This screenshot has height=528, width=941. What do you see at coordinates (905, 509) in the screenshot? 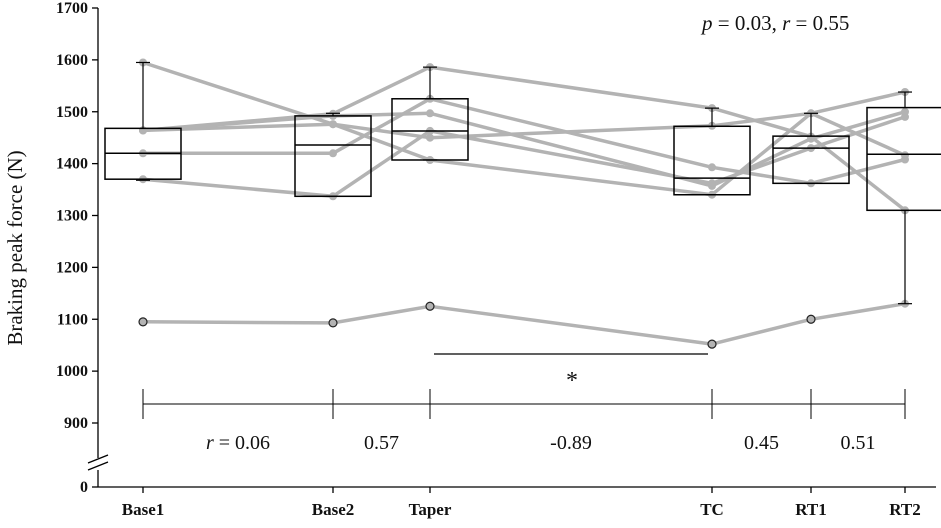
I see `x-tick-label: RT2` at bounding box center [905, 509].